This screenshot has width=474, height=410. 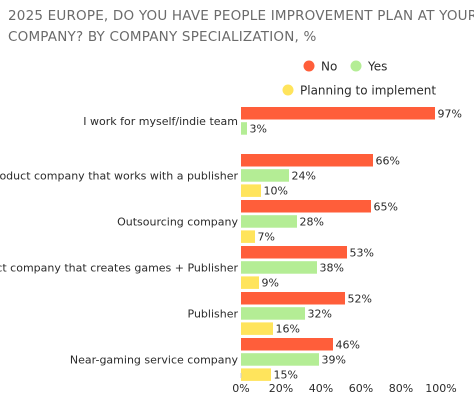 I want to click on data-label: 10%, so click(x=276, y=191).